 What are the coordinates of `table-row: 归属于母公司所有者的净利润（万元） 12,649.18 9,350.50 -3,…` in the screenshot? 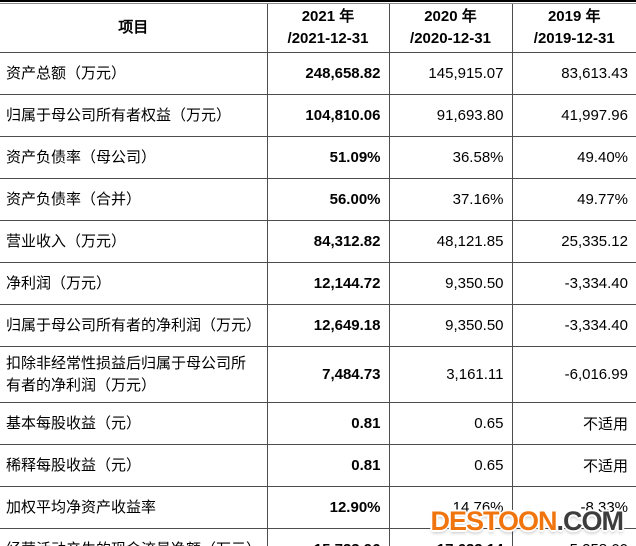 It's located at (318, 325).